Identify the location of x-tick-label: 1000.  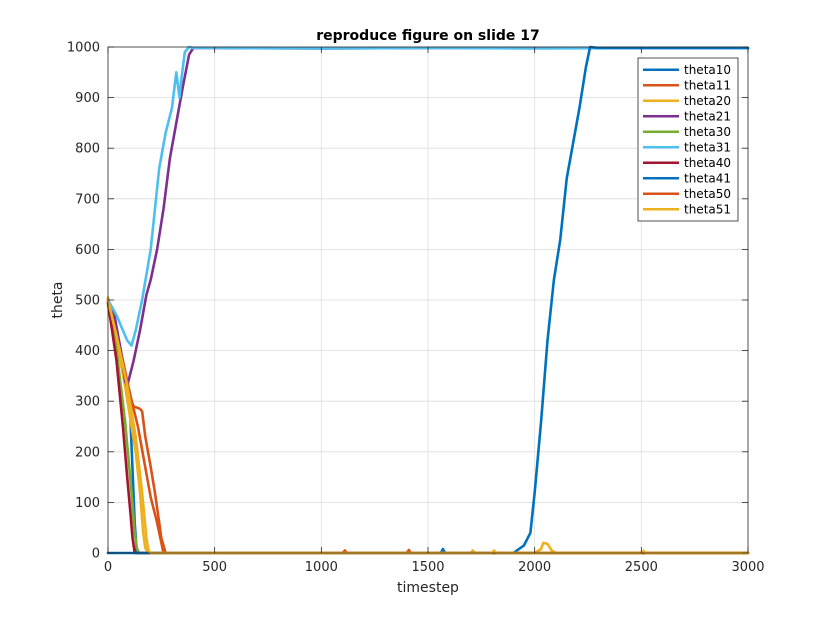
(321, 567).